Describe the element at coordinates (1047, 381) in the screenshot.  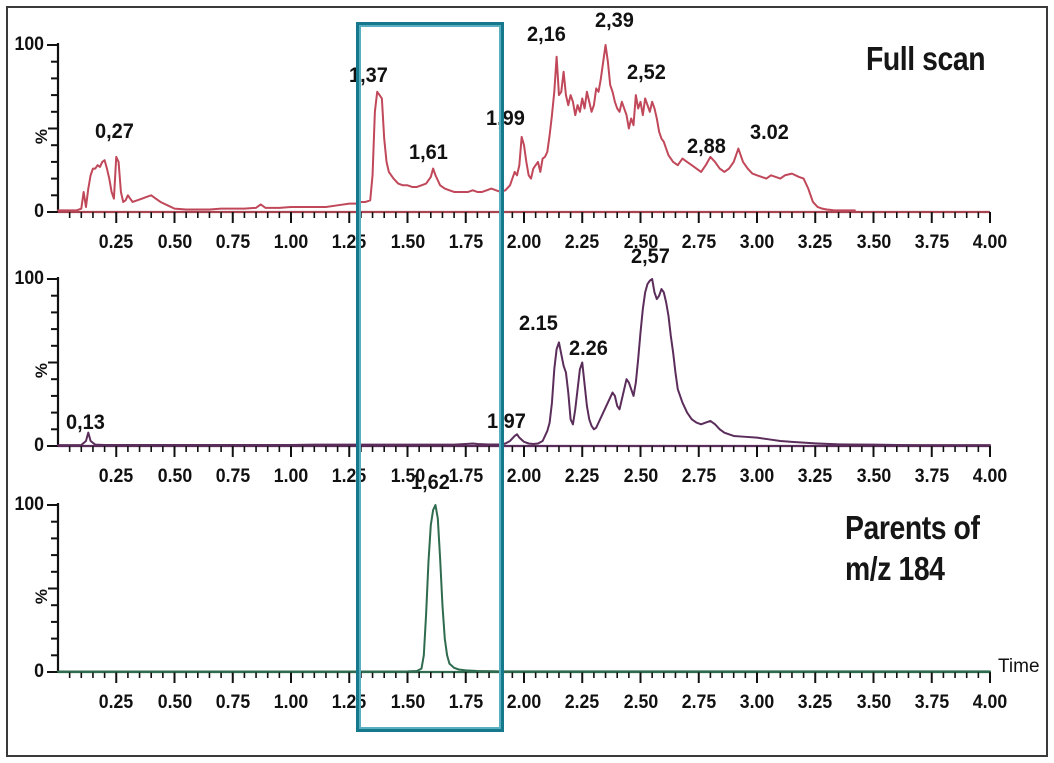
I see `figure-border-right` at that location.